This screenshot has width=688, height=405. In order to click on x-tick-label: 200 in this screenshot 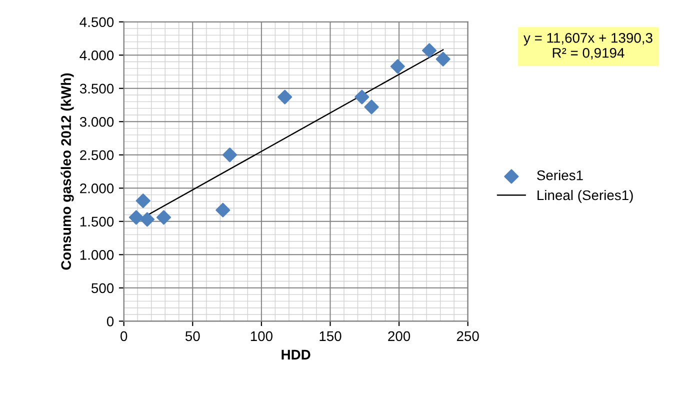, I will do `click(399, 336)`.